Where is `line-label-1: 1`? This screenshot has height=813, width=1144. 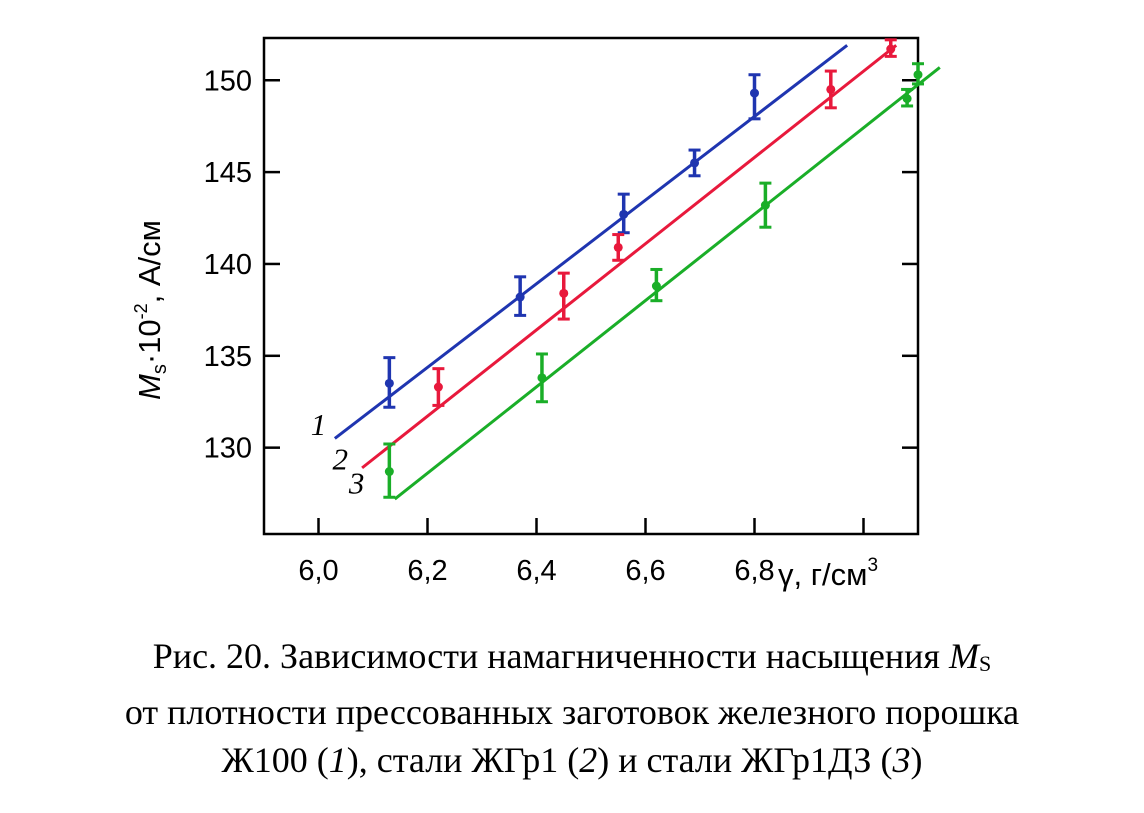
line-label-1: 1 is located at coordinates (319, 424).